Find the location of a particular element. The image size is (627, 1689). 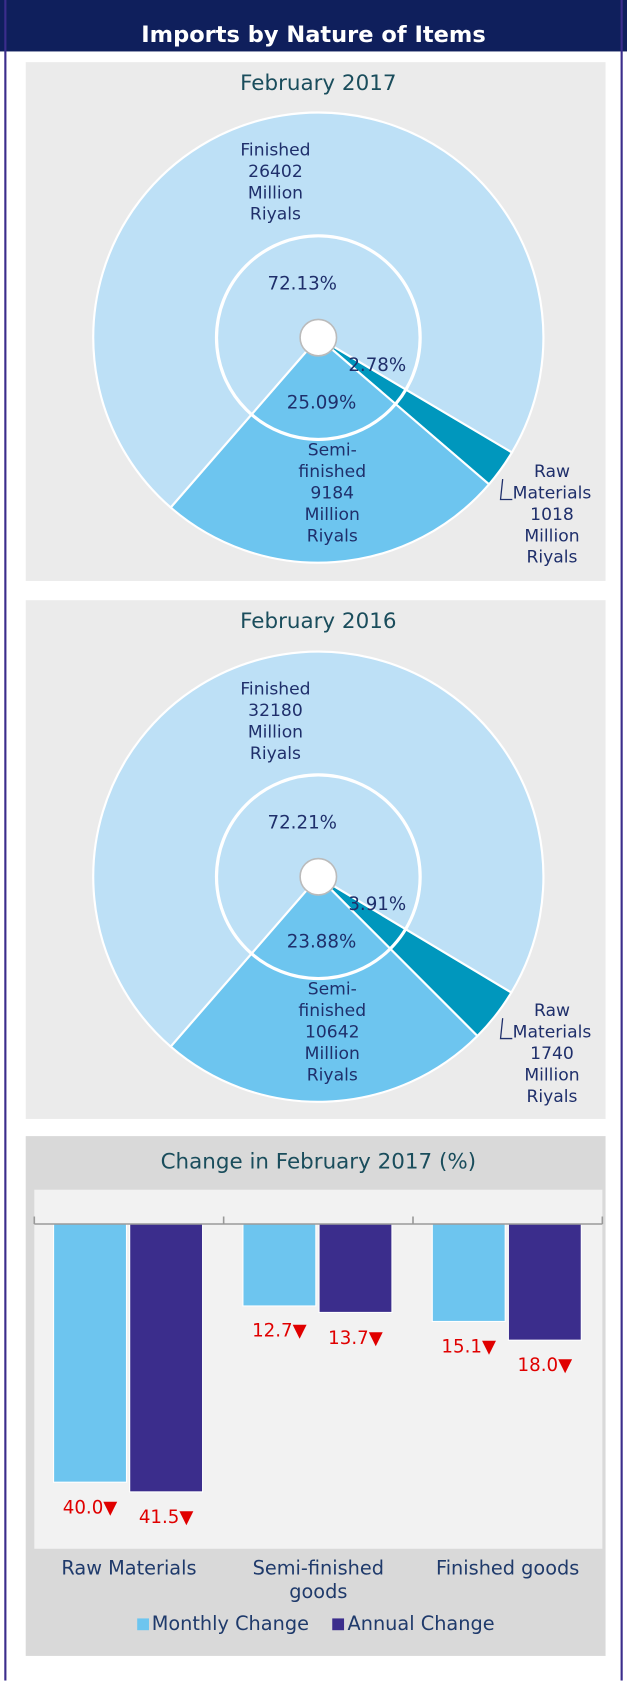

frame-left is located at coordinates (5, 840).